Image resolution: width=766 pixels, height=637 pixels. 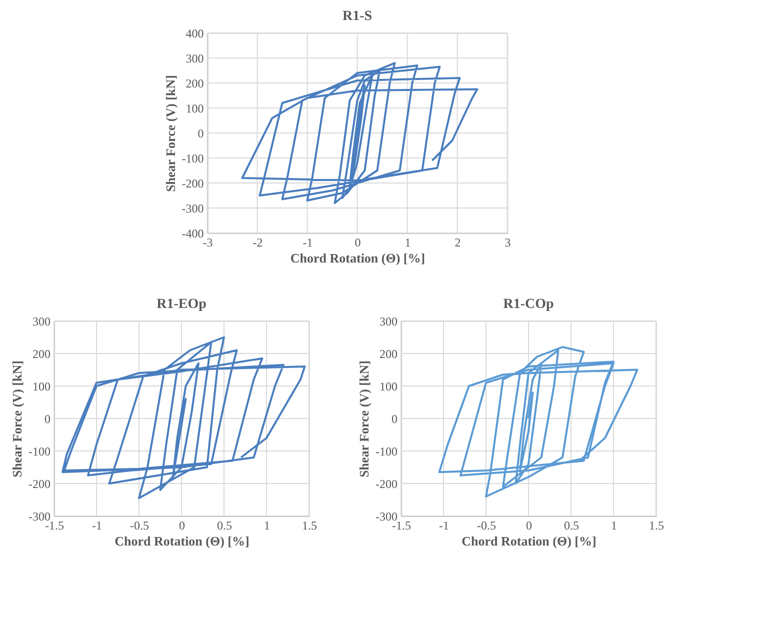 What do you see at coordinates (193, 233) in the screenshot?
I see `y-tick-label: -400` at bounding box center [193, 233].